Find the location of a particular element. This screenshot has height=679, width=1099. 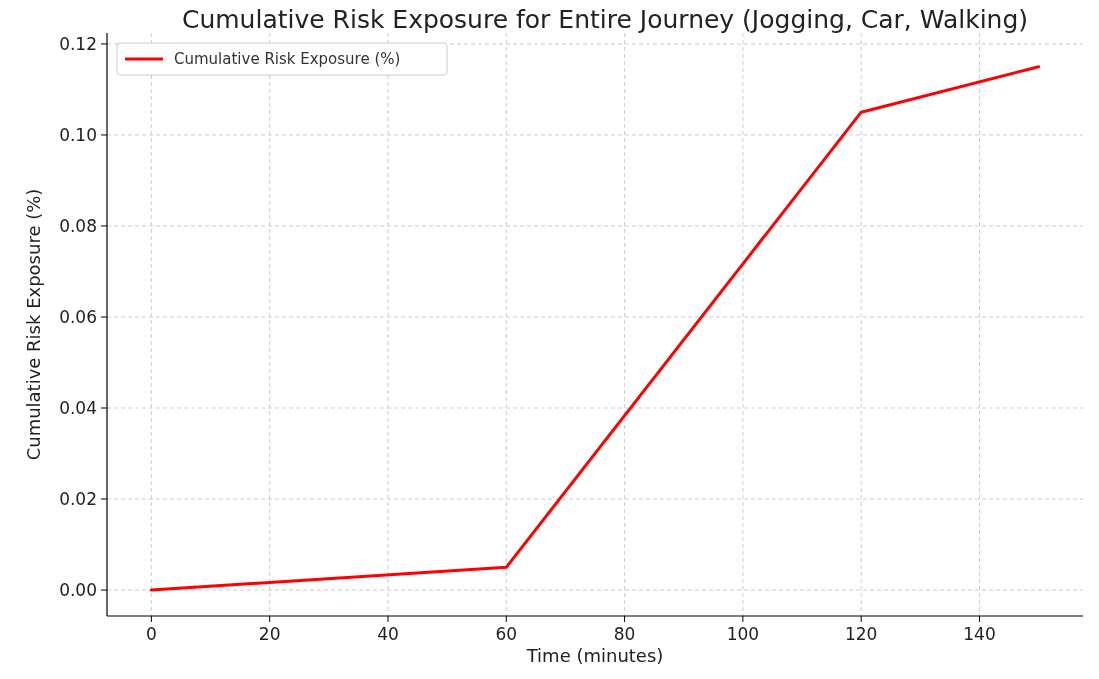

y-tick-label: 0.10 is located at coordinates (78, 134).